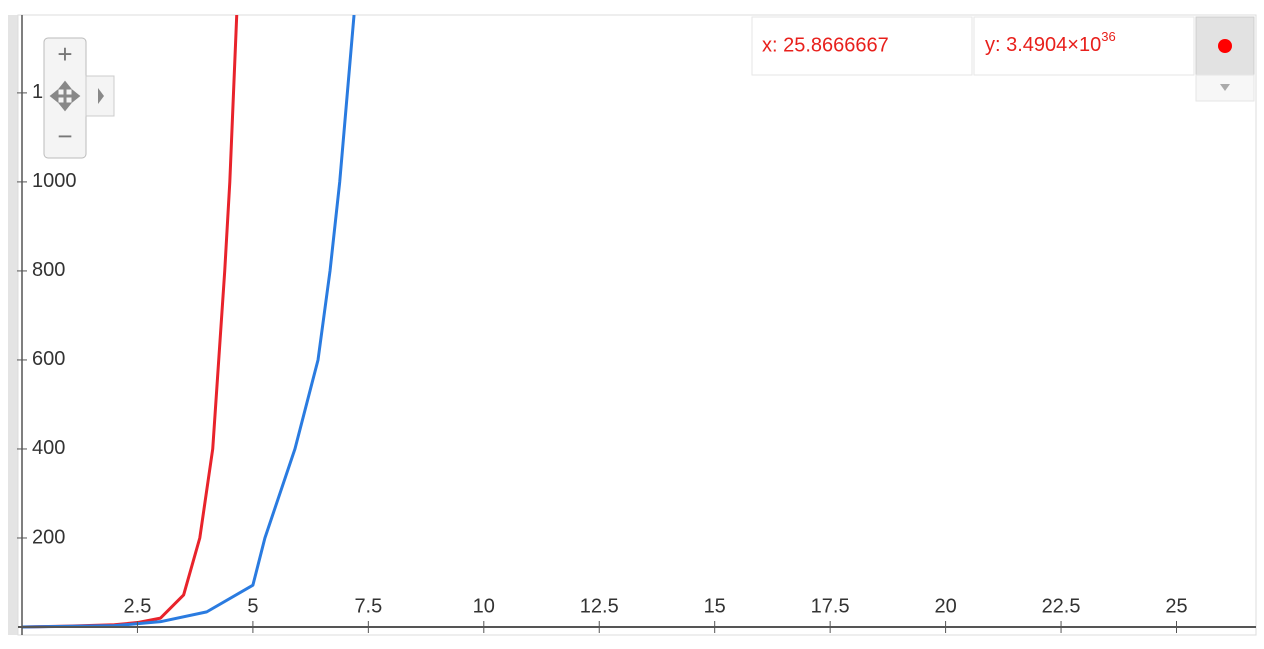 This screenshot has width=1264, height=649. Describe the element at coordinates (138, 606) in the screenshot. I see `x-tick-label: 2.5` at that location.